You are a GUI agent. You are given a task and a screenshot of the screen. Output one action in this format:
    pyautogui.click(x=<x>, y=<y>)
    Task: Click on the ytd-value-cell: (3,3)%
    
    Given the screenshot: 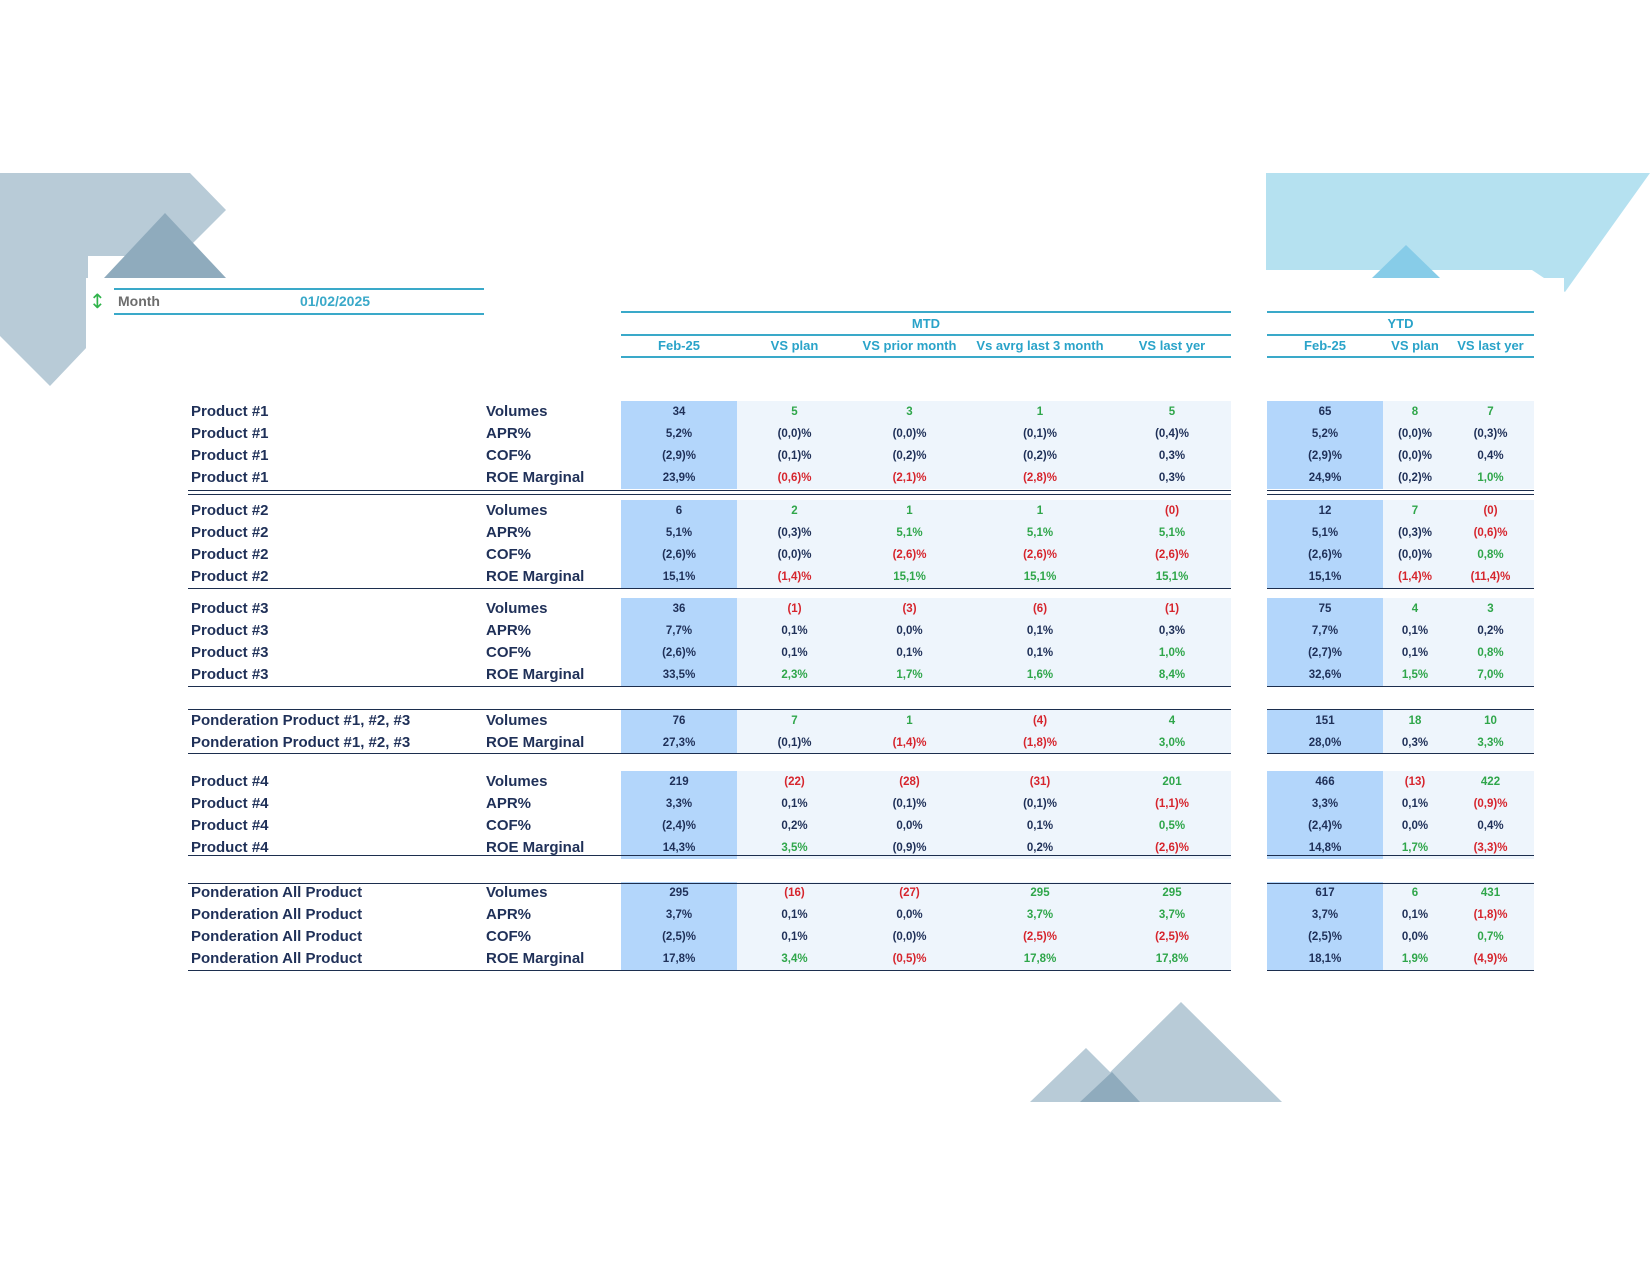 What is the action you would take?
    pyautogui.click(x=1490, y=848)
    